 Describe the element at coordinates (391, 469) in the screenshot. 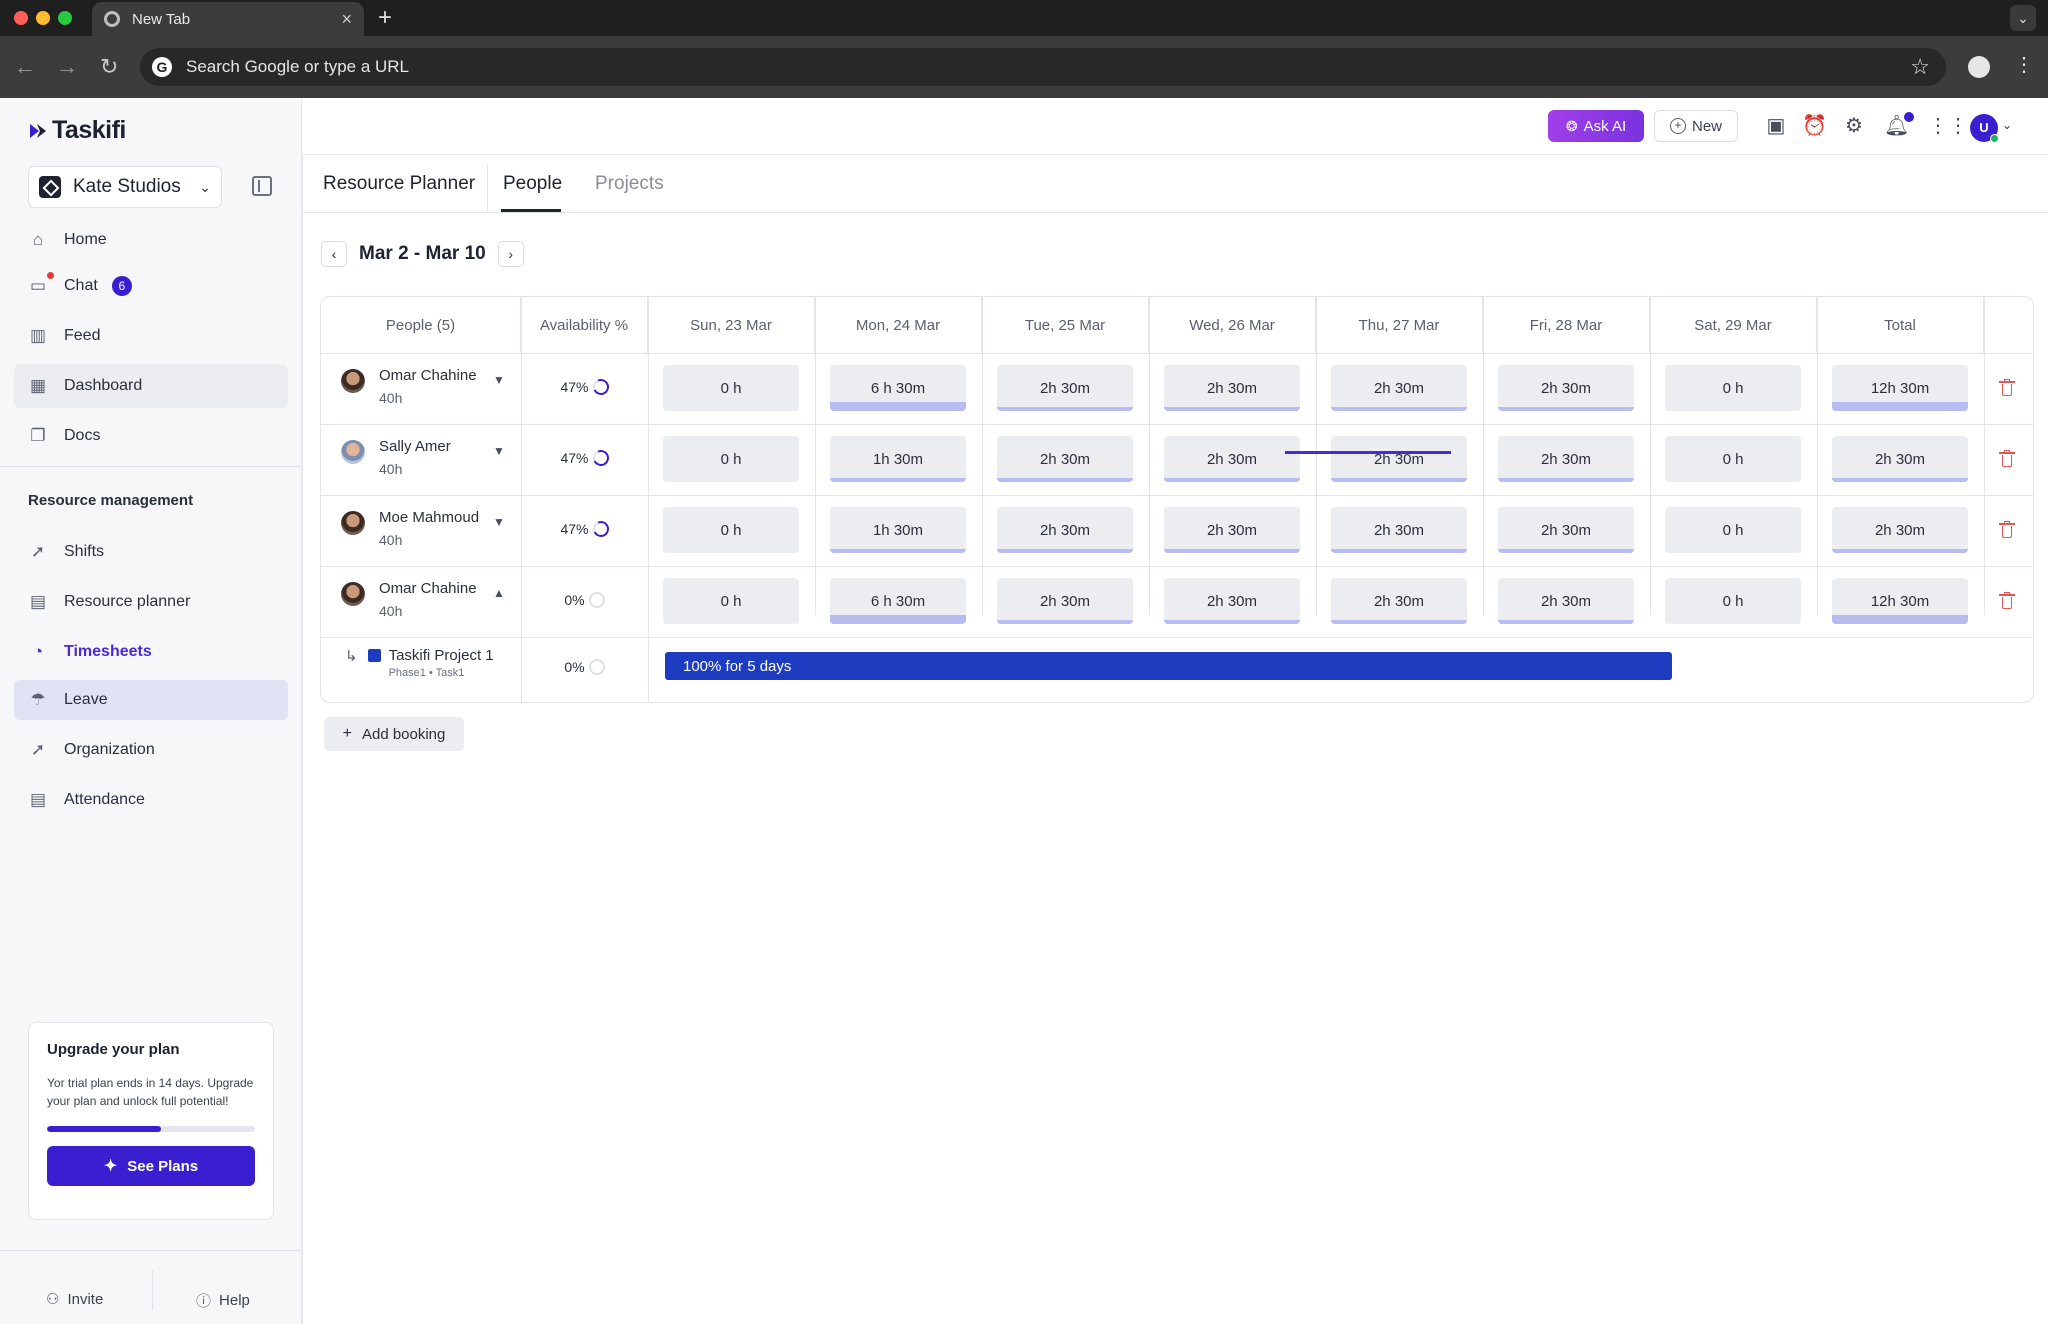

I see `person-capacity: 40h` at that location.